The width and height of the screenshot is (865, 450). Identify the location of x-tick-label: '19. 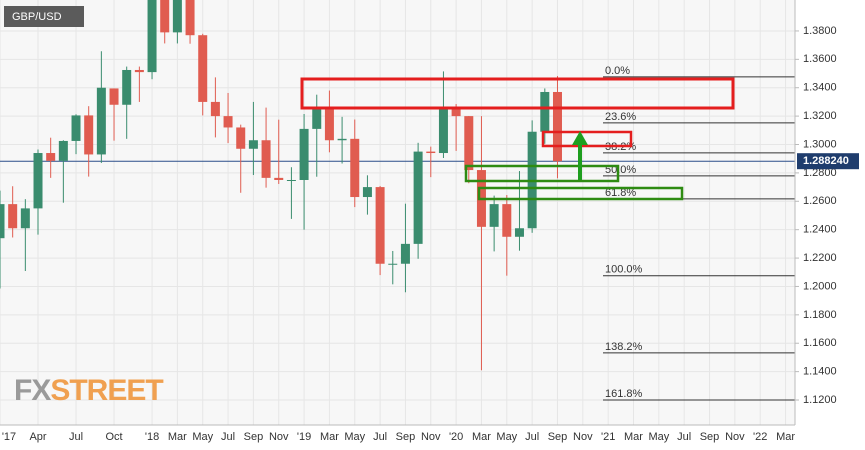
(304, 437).